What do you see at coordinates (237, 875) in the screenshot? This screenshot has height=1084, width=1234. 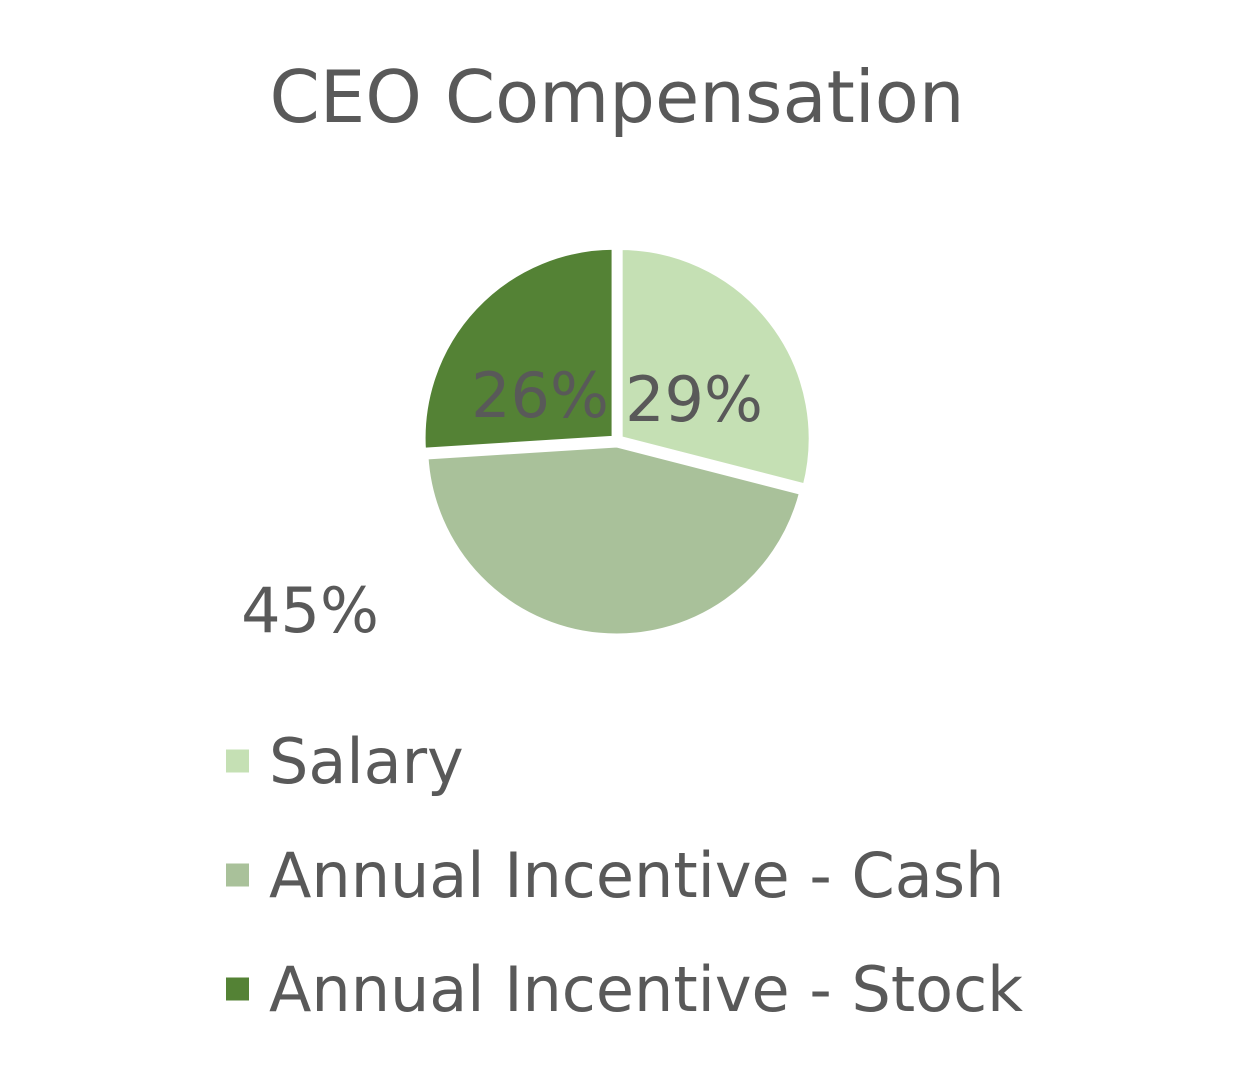 I see `legend-swatch-annual-incentive-cash` at bounding box center [237, 875].